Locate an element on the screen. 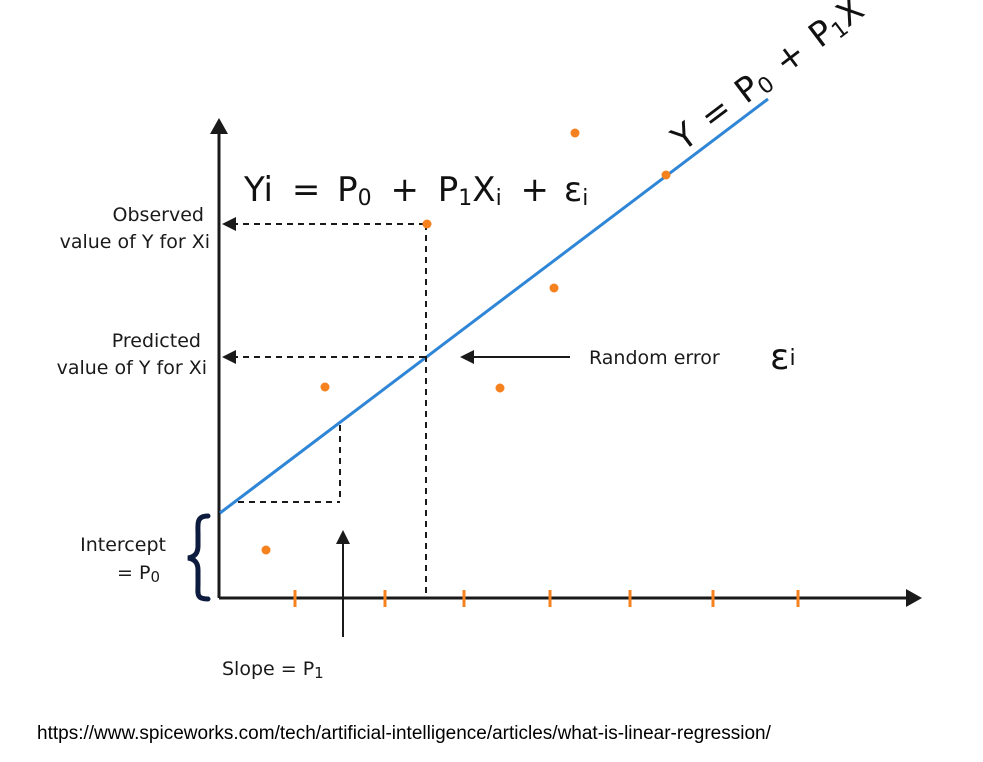 Image resolution: width=983 pixels, height=762 pixels. intercept-brace is located at coordinates (199, 557).